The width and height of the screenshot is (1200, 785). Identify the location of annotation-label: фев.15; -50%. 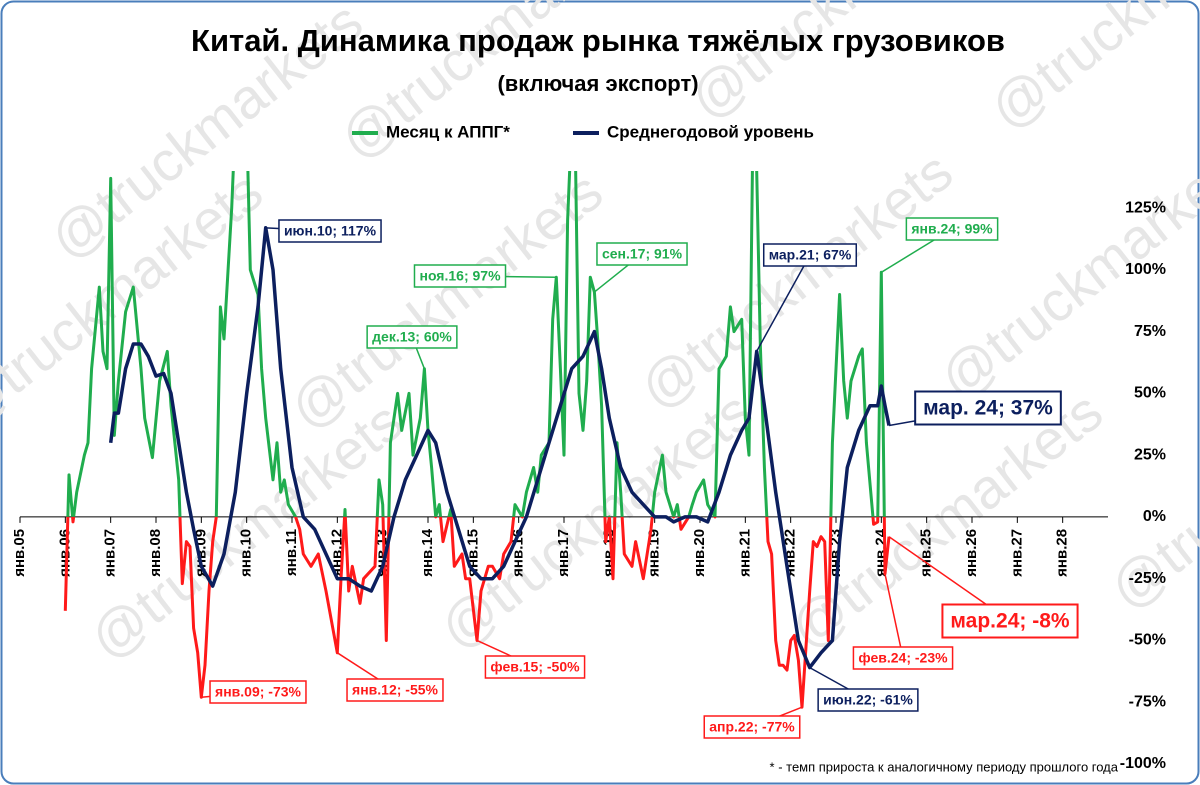
(535, 667).